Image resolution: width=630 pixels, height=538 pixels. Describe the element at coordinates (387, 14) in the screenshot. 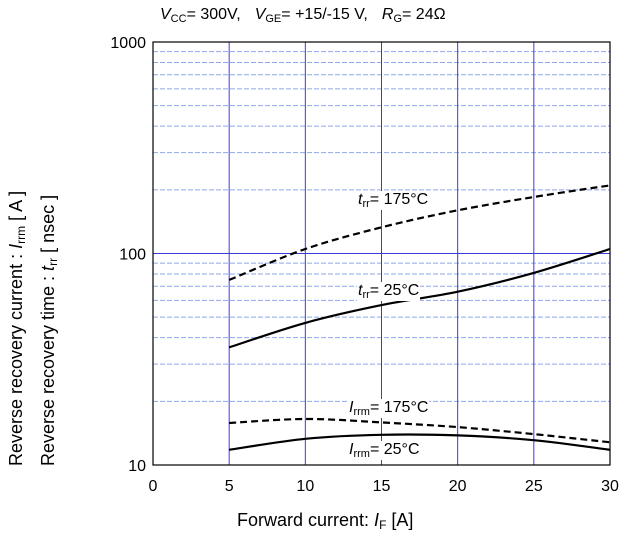

I see `rg-symbol: R` at that location.